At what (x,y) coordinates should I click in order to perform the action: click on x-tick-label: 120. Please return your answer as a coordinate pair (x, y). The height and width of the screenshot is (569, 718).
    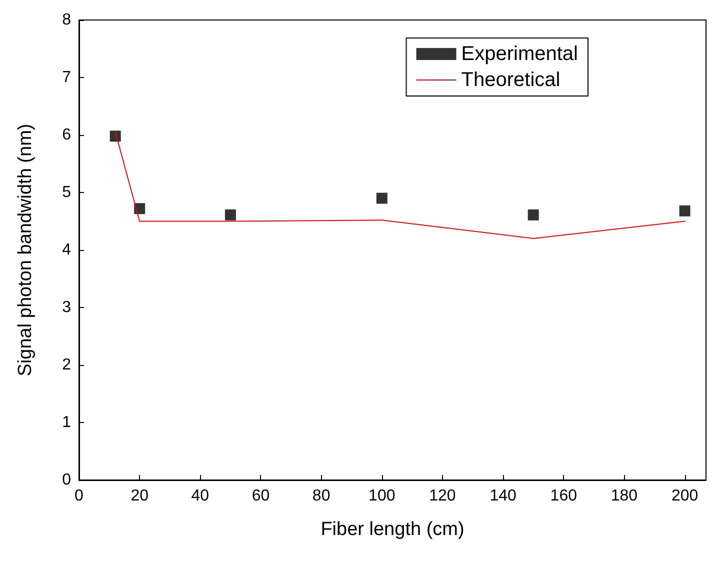
    Looking at the image, I should click on (442, 496).